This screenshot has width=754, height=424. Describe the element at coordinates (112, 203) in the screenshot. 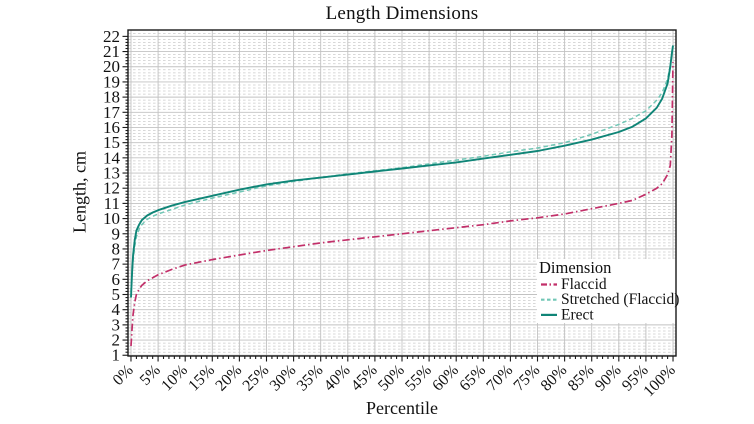

I see `y-tick-label: 11` at that location.